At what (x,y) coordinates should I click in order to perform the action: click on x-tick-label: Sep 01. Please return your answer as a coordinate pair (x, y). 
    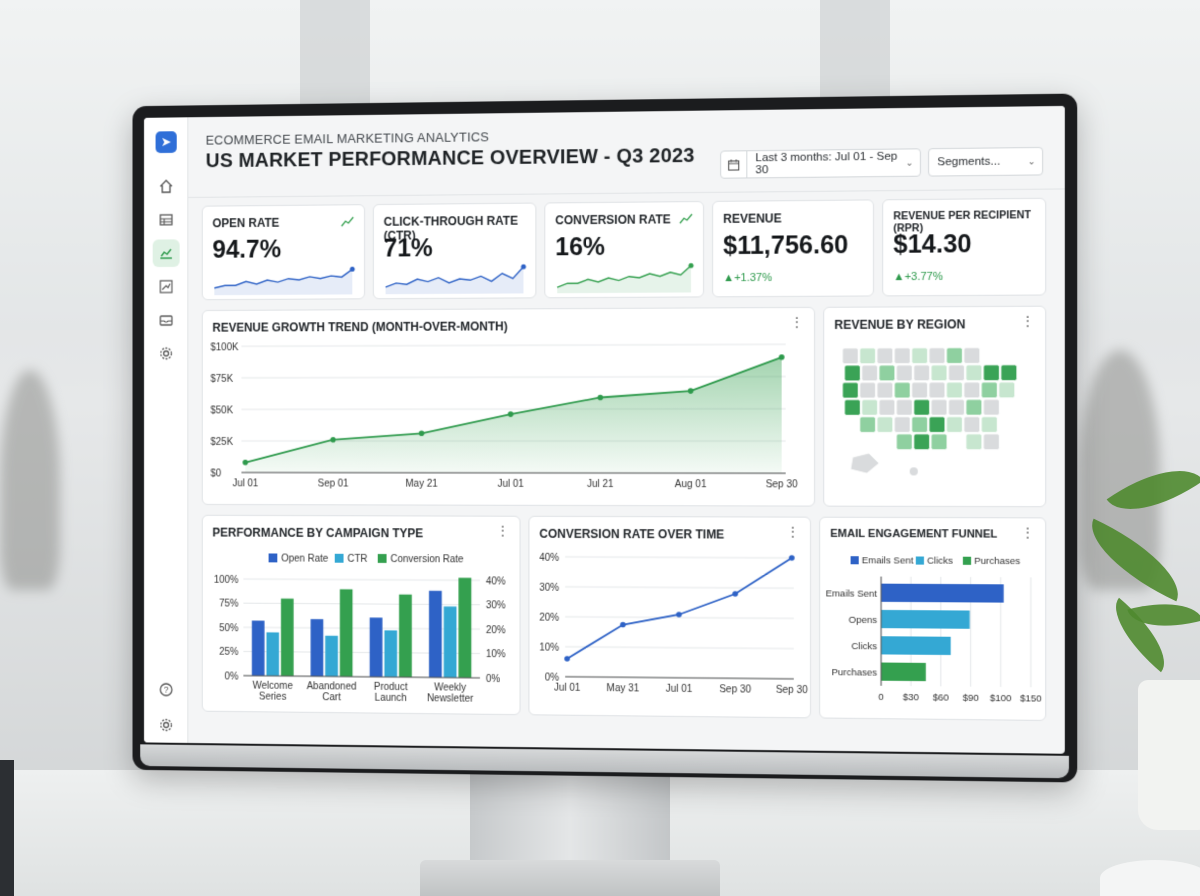
    Looking at the image, I should click on (333, 483).